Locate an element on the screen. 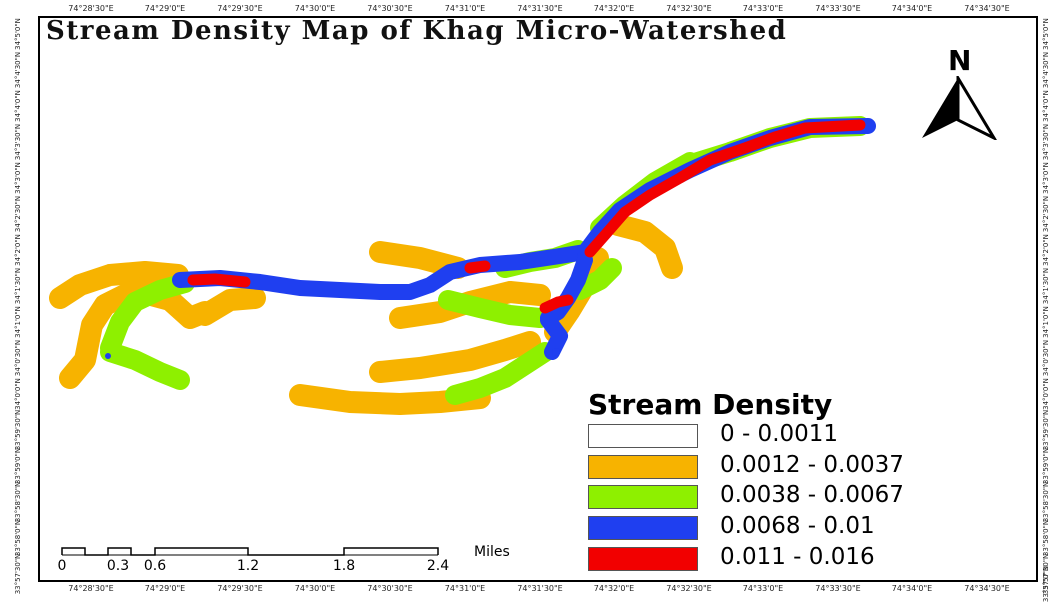 Image resolution: width=1060 pixels, height=602 pixels. scale-unit: Miles is located at coordinates (492, 552).